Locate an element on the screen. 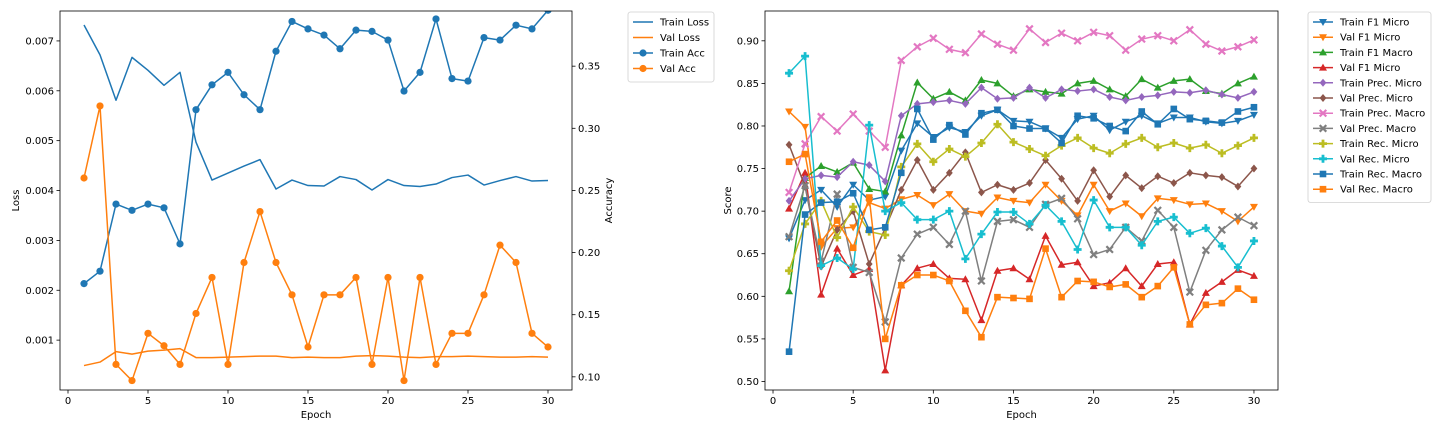  y2-tick-label: 0.25 is located at coordinates (589, 191).